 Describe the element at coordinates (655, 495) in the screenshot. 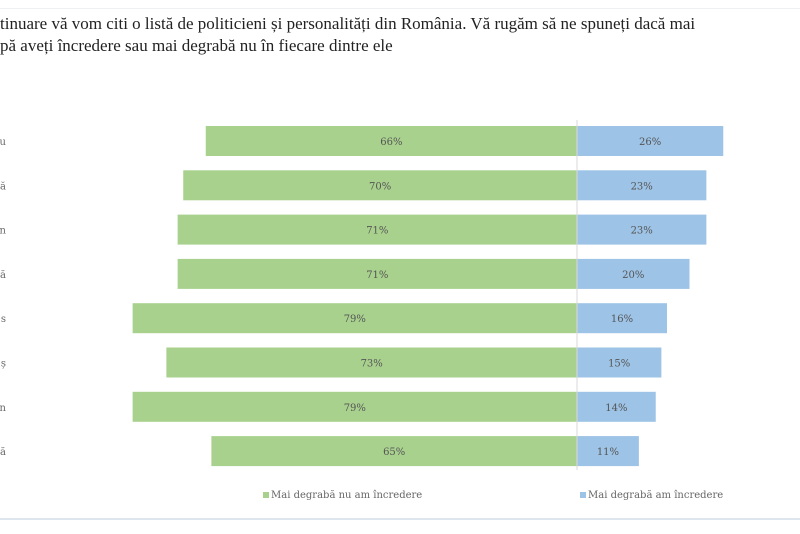

I see `legend-label: Mai degrabă am încredere` at that location.